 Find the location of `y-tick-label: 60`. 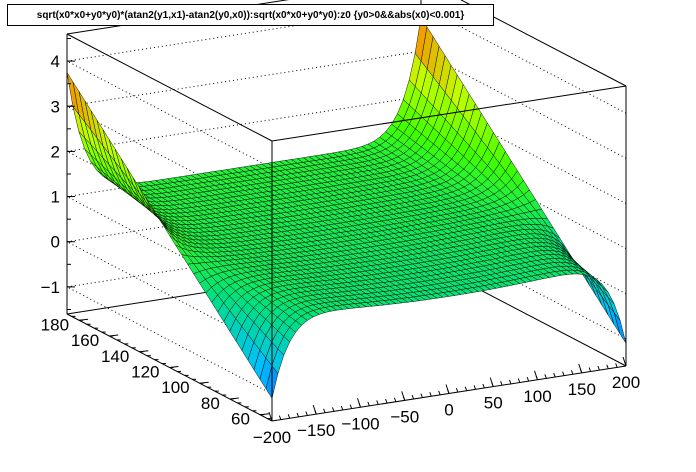

y-tick-label: 60 is located at coordinates (240, 419).